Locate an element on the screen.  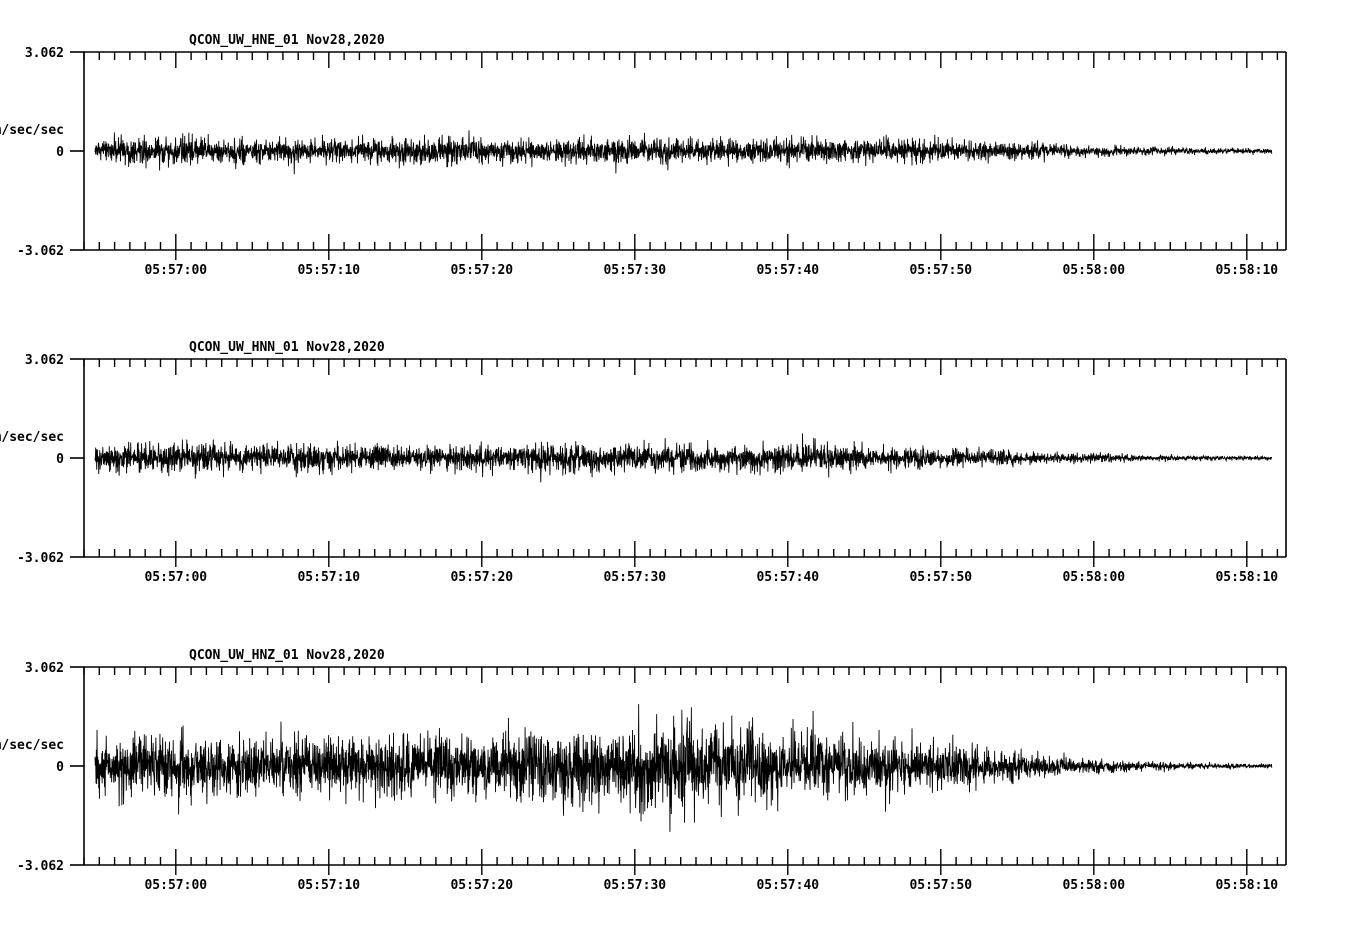
panel-title: QCON_UW_HNZ_01 Nov28,2020 is located at coordinates (287, 655).